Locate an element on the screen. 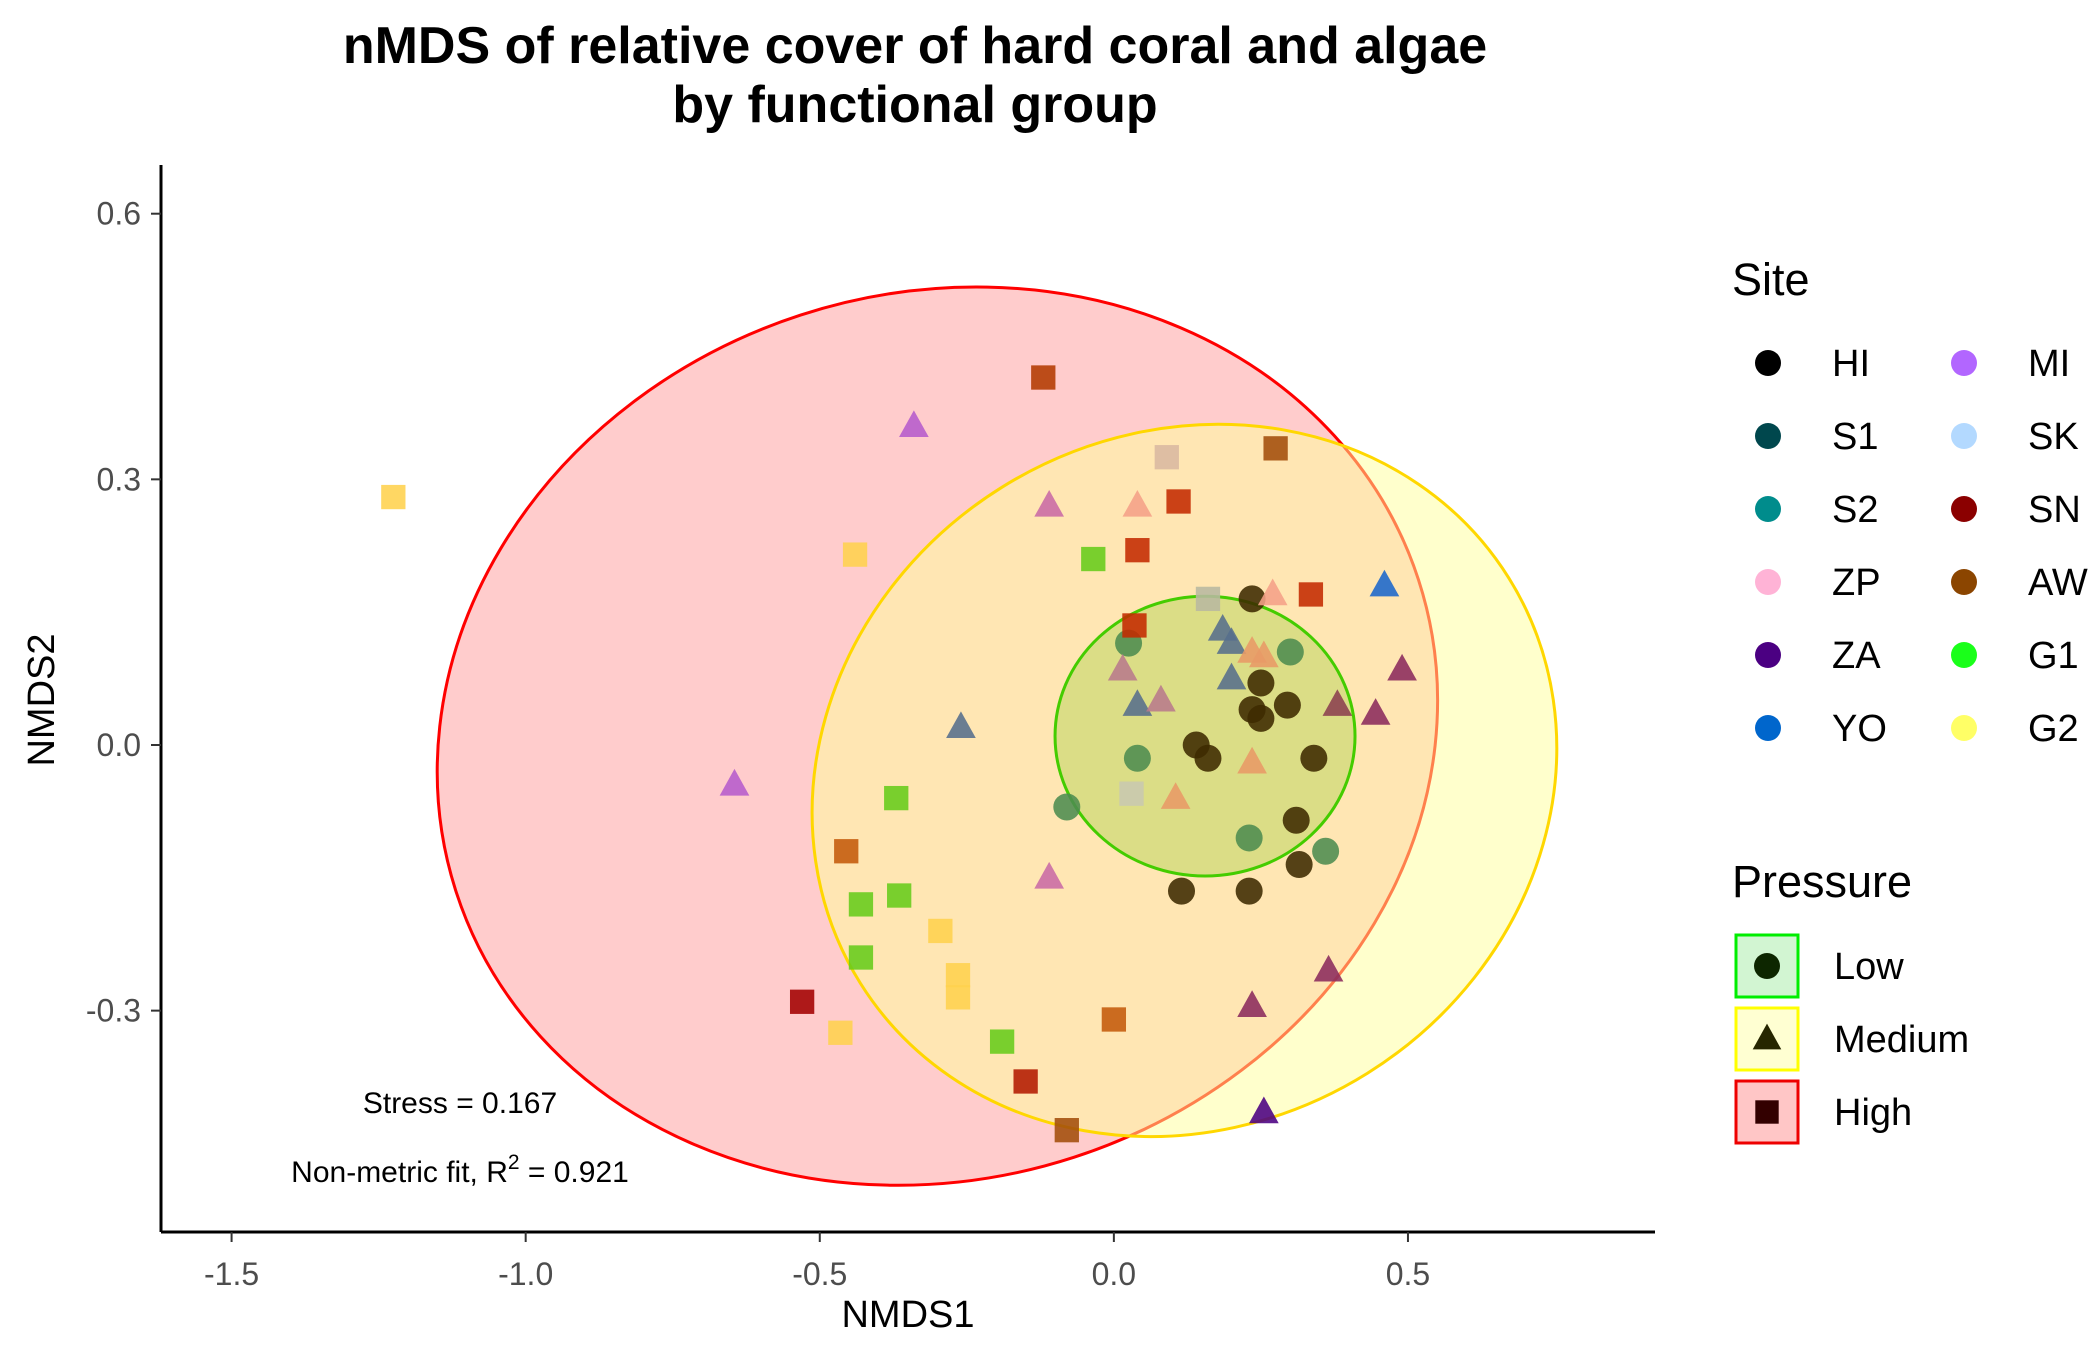 The height and width of the screenshot is (1350, 2100). legend-site-label: HI is located at coordinates (1851, 364).